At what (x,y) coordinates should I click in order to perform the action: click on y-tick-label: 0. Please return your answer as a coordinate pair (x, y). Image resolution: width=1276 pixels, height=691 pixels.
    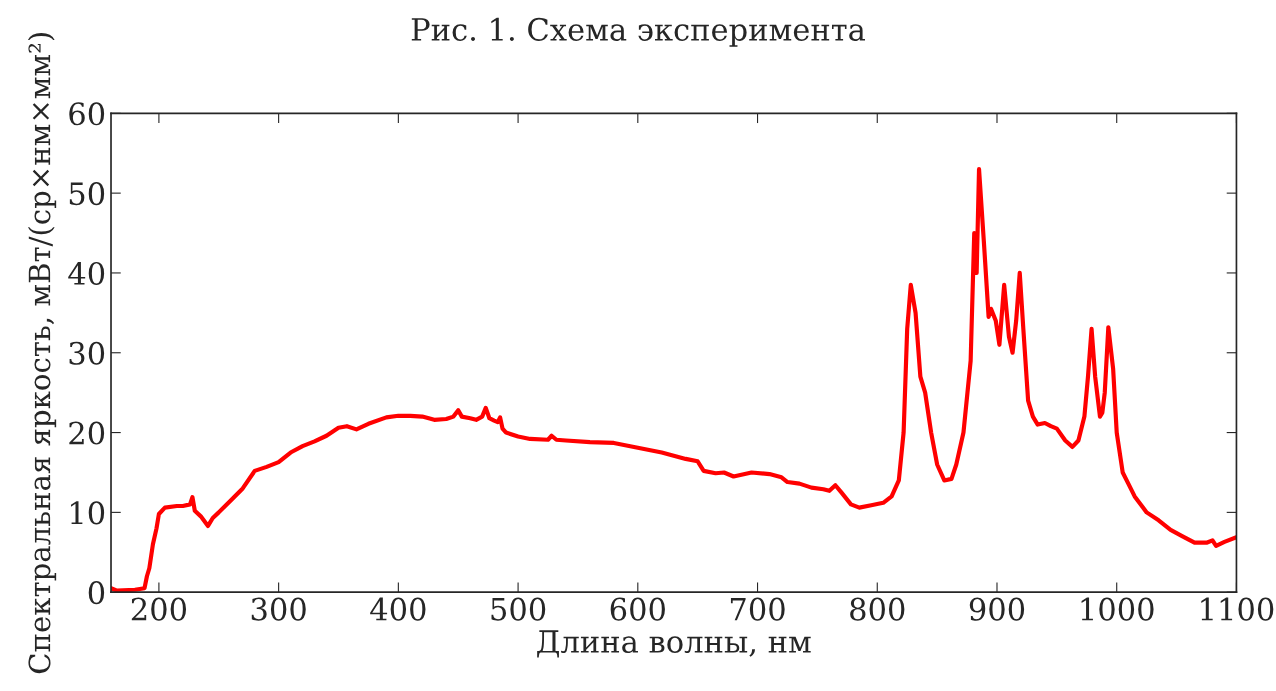
    Looking at the image, I should click on (96, 593).